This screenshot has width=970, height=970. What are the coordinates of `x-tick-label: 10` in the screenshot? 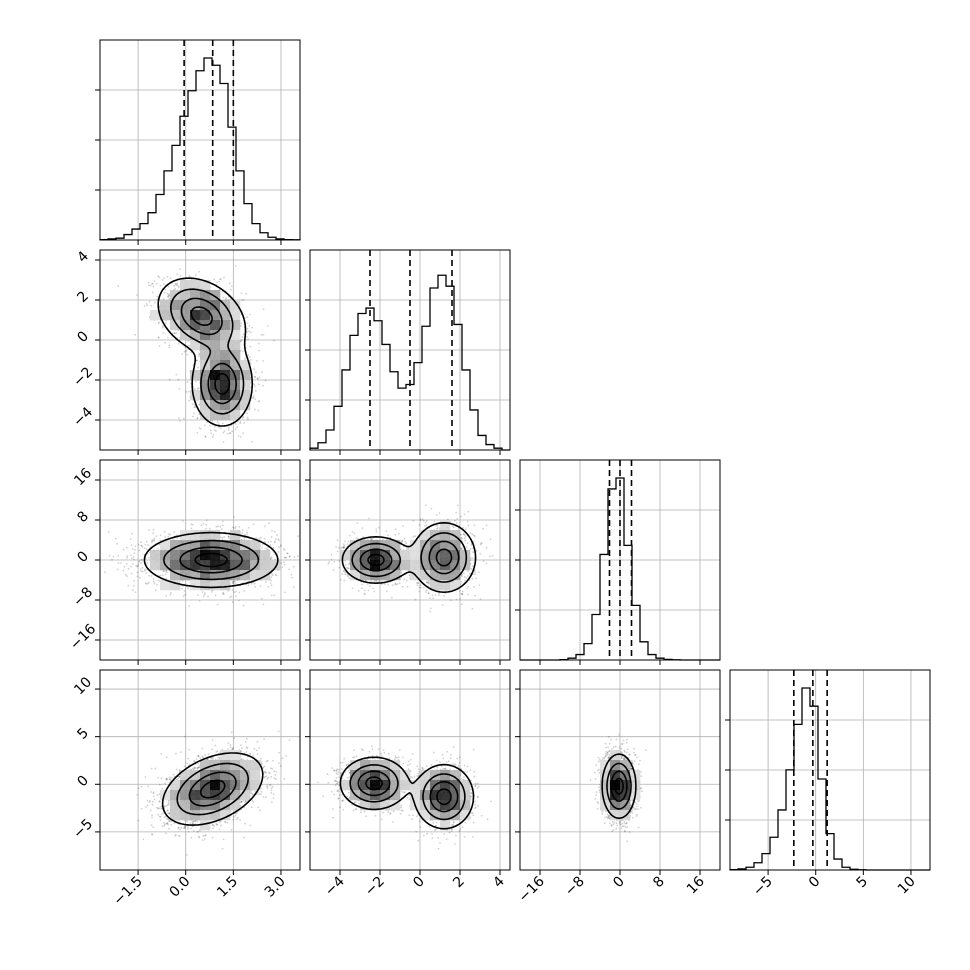 It's located at (907, 886).